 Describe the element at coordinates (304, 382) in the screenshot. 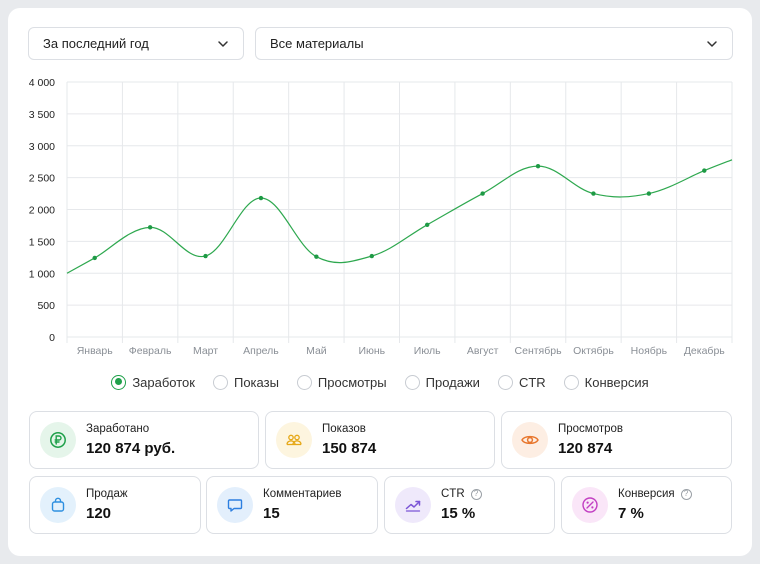

I see `radio-views` at that location.